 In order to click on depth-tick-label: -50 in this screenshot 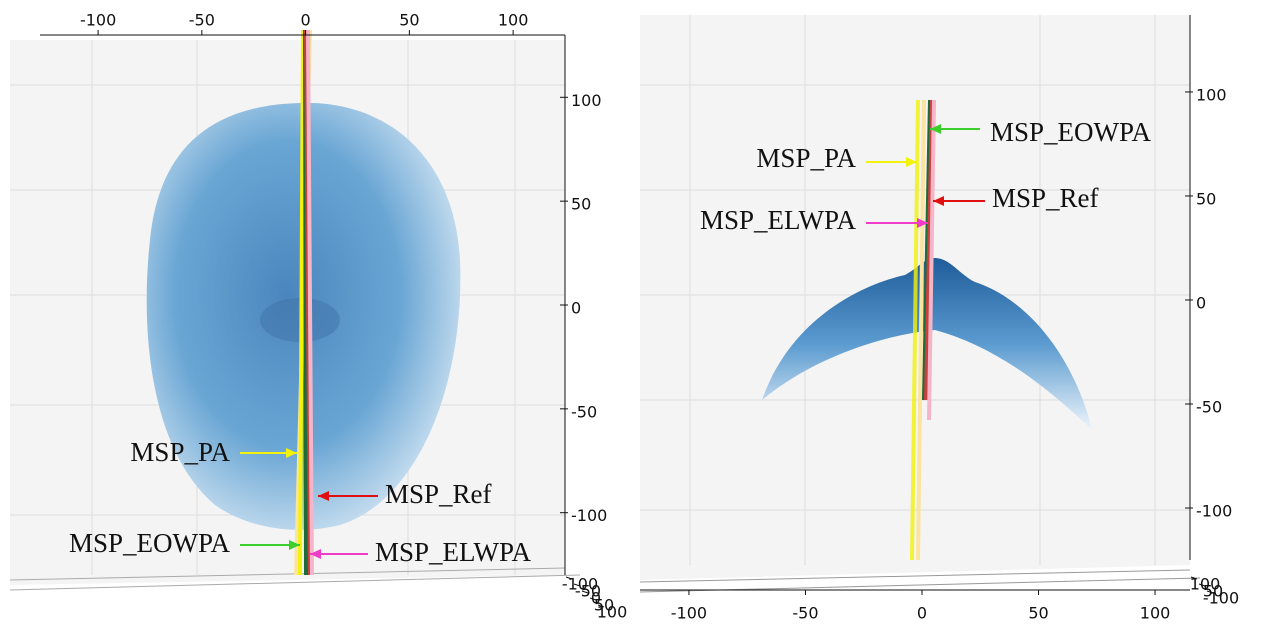, I will do `click(588, 591)`.